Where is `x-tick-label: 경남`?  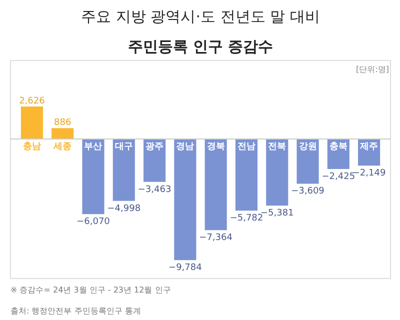 x-tick-label: 경남 is located at coordinates (185, 147).